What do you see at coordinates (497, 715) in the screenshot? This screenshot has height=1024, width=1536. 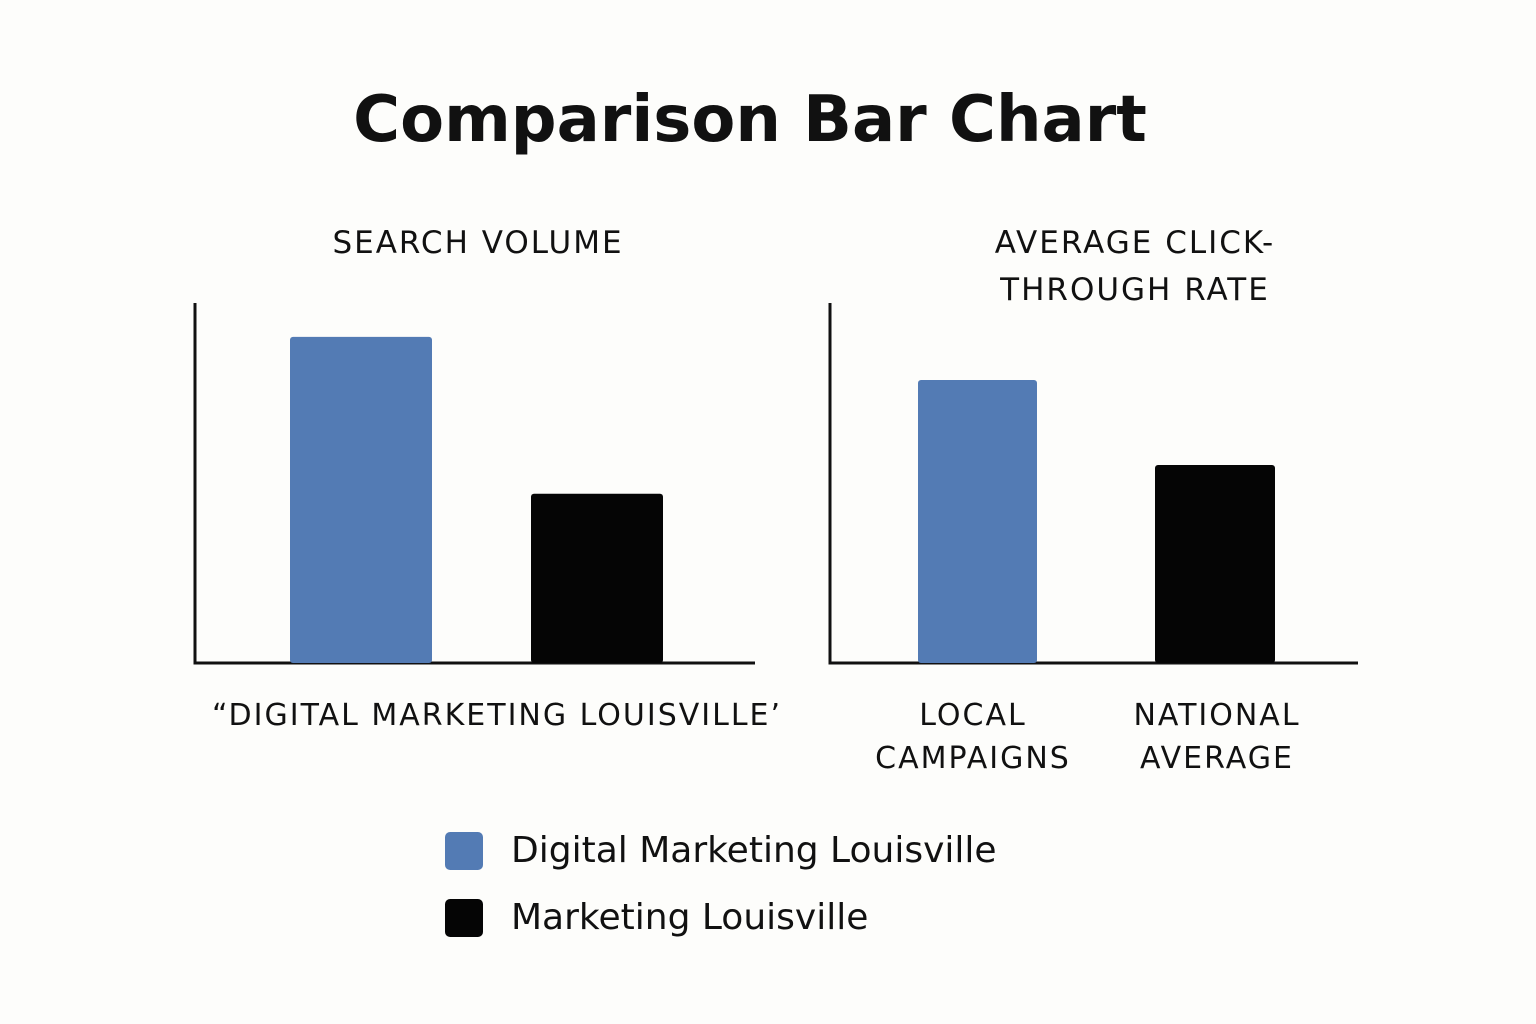 I see `x-tick-label: “DIGITAL MARKETING LOUISVILLE’` at bounding box center [497, 715].